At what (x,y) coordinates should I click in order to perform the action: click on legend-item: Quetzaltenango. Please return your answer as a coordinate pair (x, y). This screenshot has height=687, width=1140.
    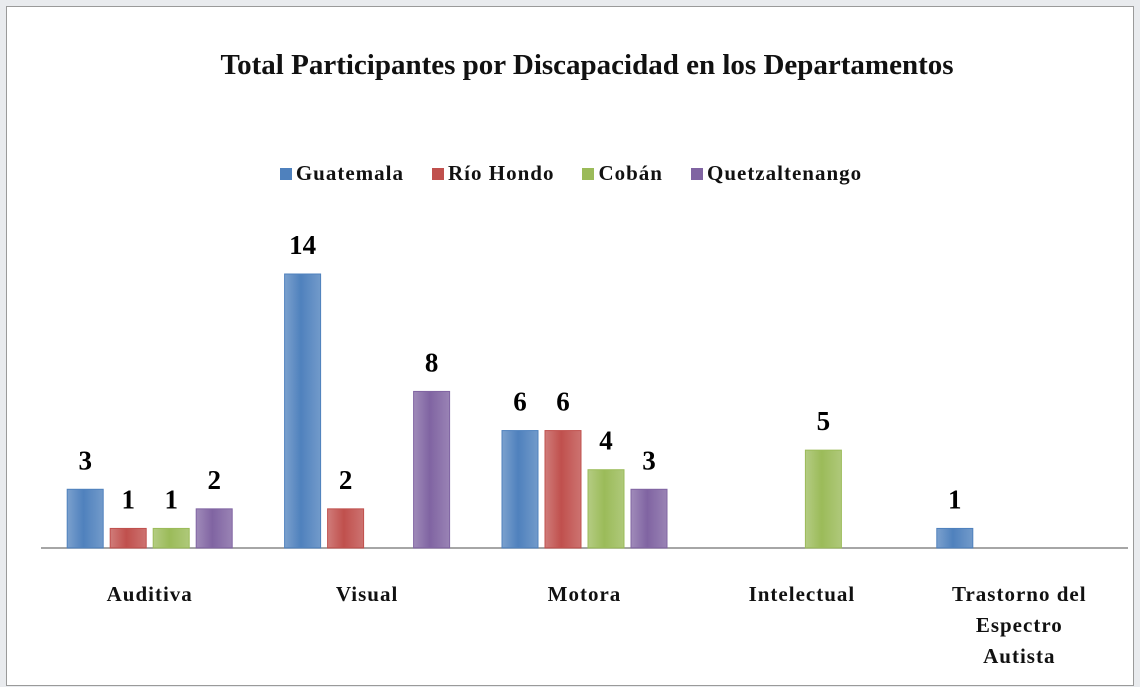
    Looking at the image, I should click on (776, 173).